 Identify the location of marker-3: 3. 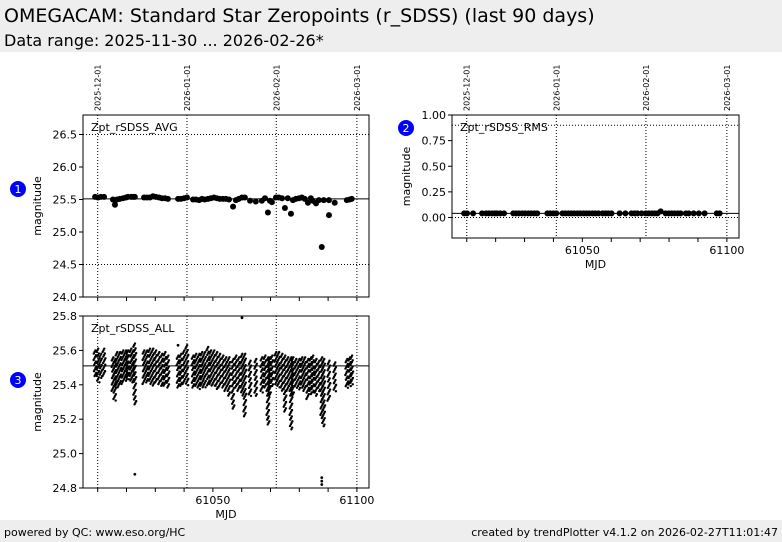
(18, 380).